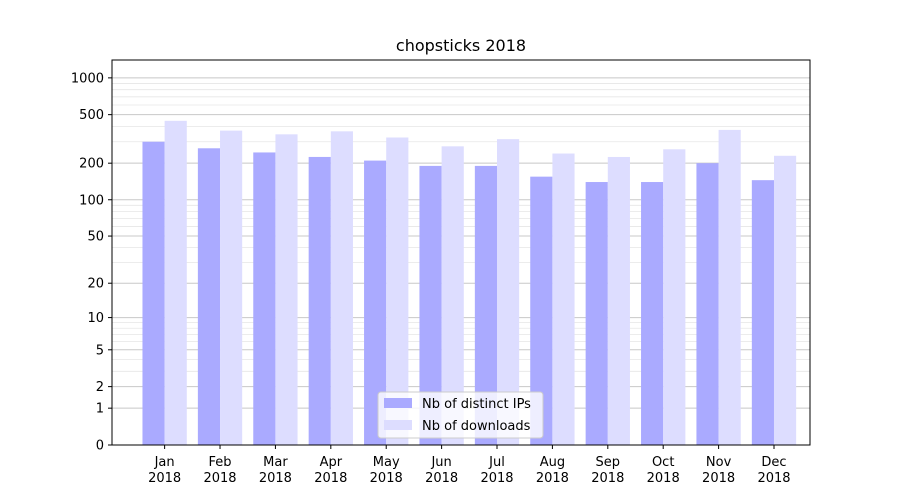 This screenshot has height=500, width=900. Describe the element at coordinates (440, 462) in the screenshot. I see `x-tick-label: Jun` at that location.